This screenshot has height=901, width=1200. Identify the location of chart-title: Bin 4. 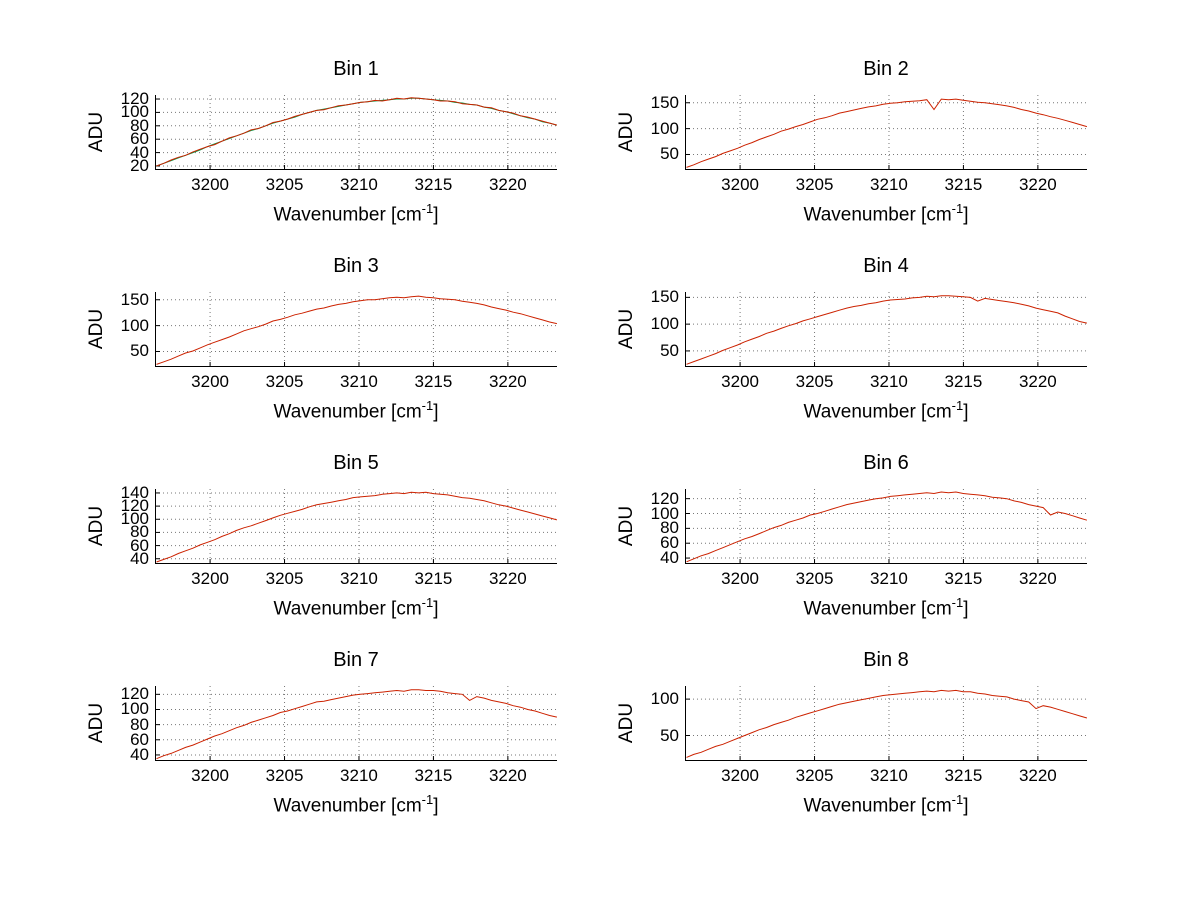
(886, 266).